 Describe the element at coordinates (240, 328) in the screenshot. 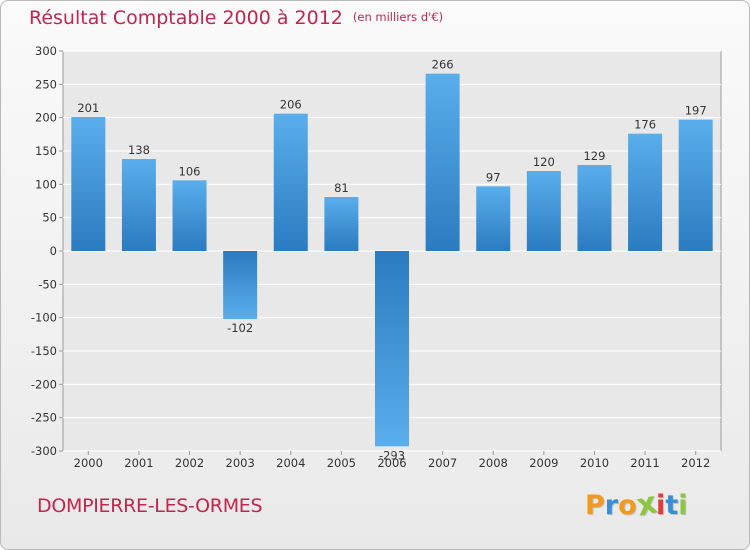

I see `value-label-2003: -102` at that location.